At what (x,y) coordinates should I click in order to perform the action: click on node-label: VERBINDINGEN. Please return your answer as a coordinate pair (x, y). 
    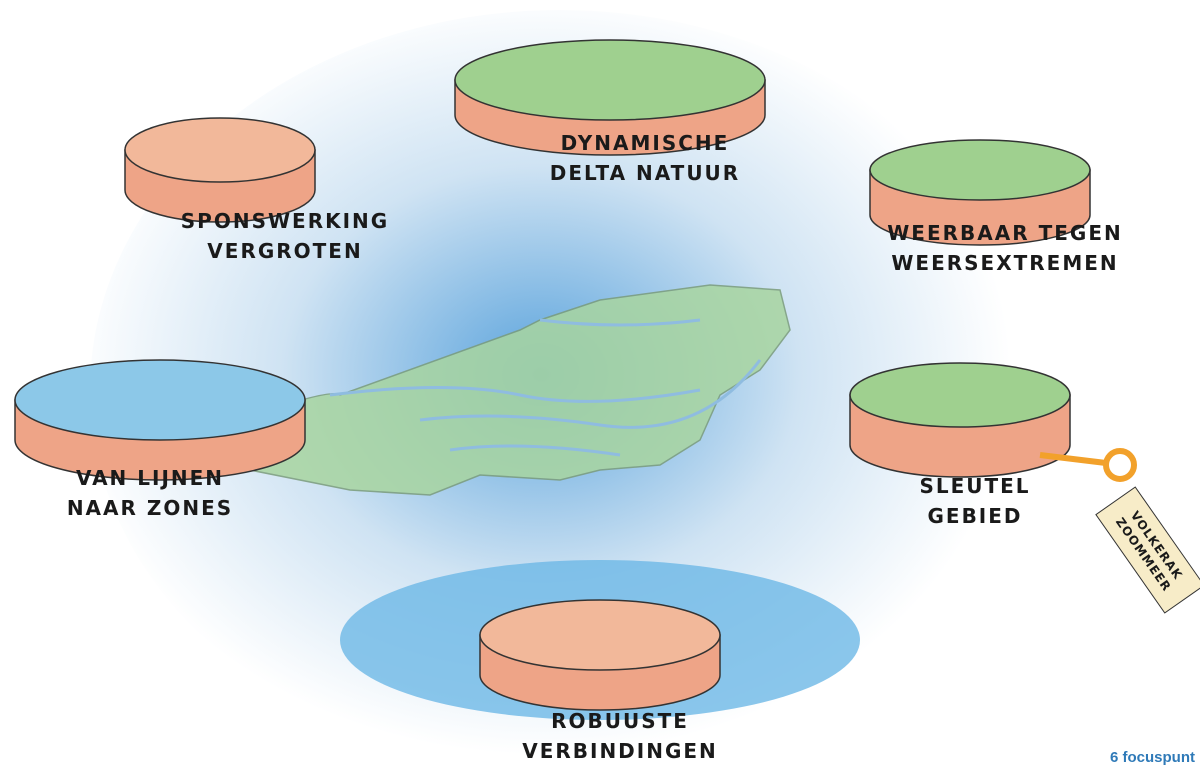
    Looking at the image, I should click on (620, 751).